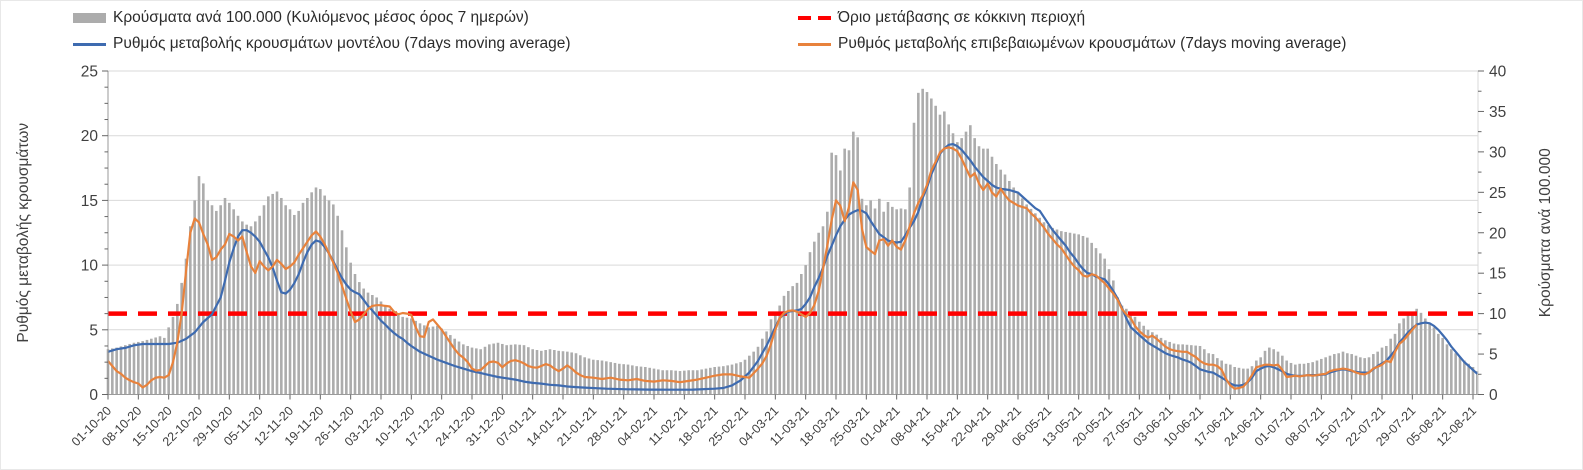  What do you see at coordinates (1497, 193) in the screenshot?
I see `right-axis-tick-label: 25` at bounding box center [1497, 193].